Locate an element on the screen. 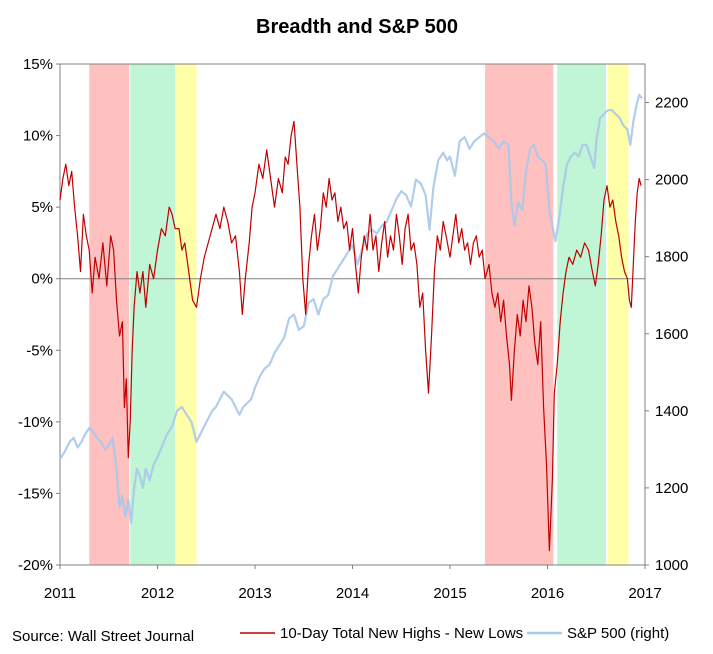 This screenshot has height=654, width=713. y-left-tick-label: 0% is located at coordinates (42, 279).